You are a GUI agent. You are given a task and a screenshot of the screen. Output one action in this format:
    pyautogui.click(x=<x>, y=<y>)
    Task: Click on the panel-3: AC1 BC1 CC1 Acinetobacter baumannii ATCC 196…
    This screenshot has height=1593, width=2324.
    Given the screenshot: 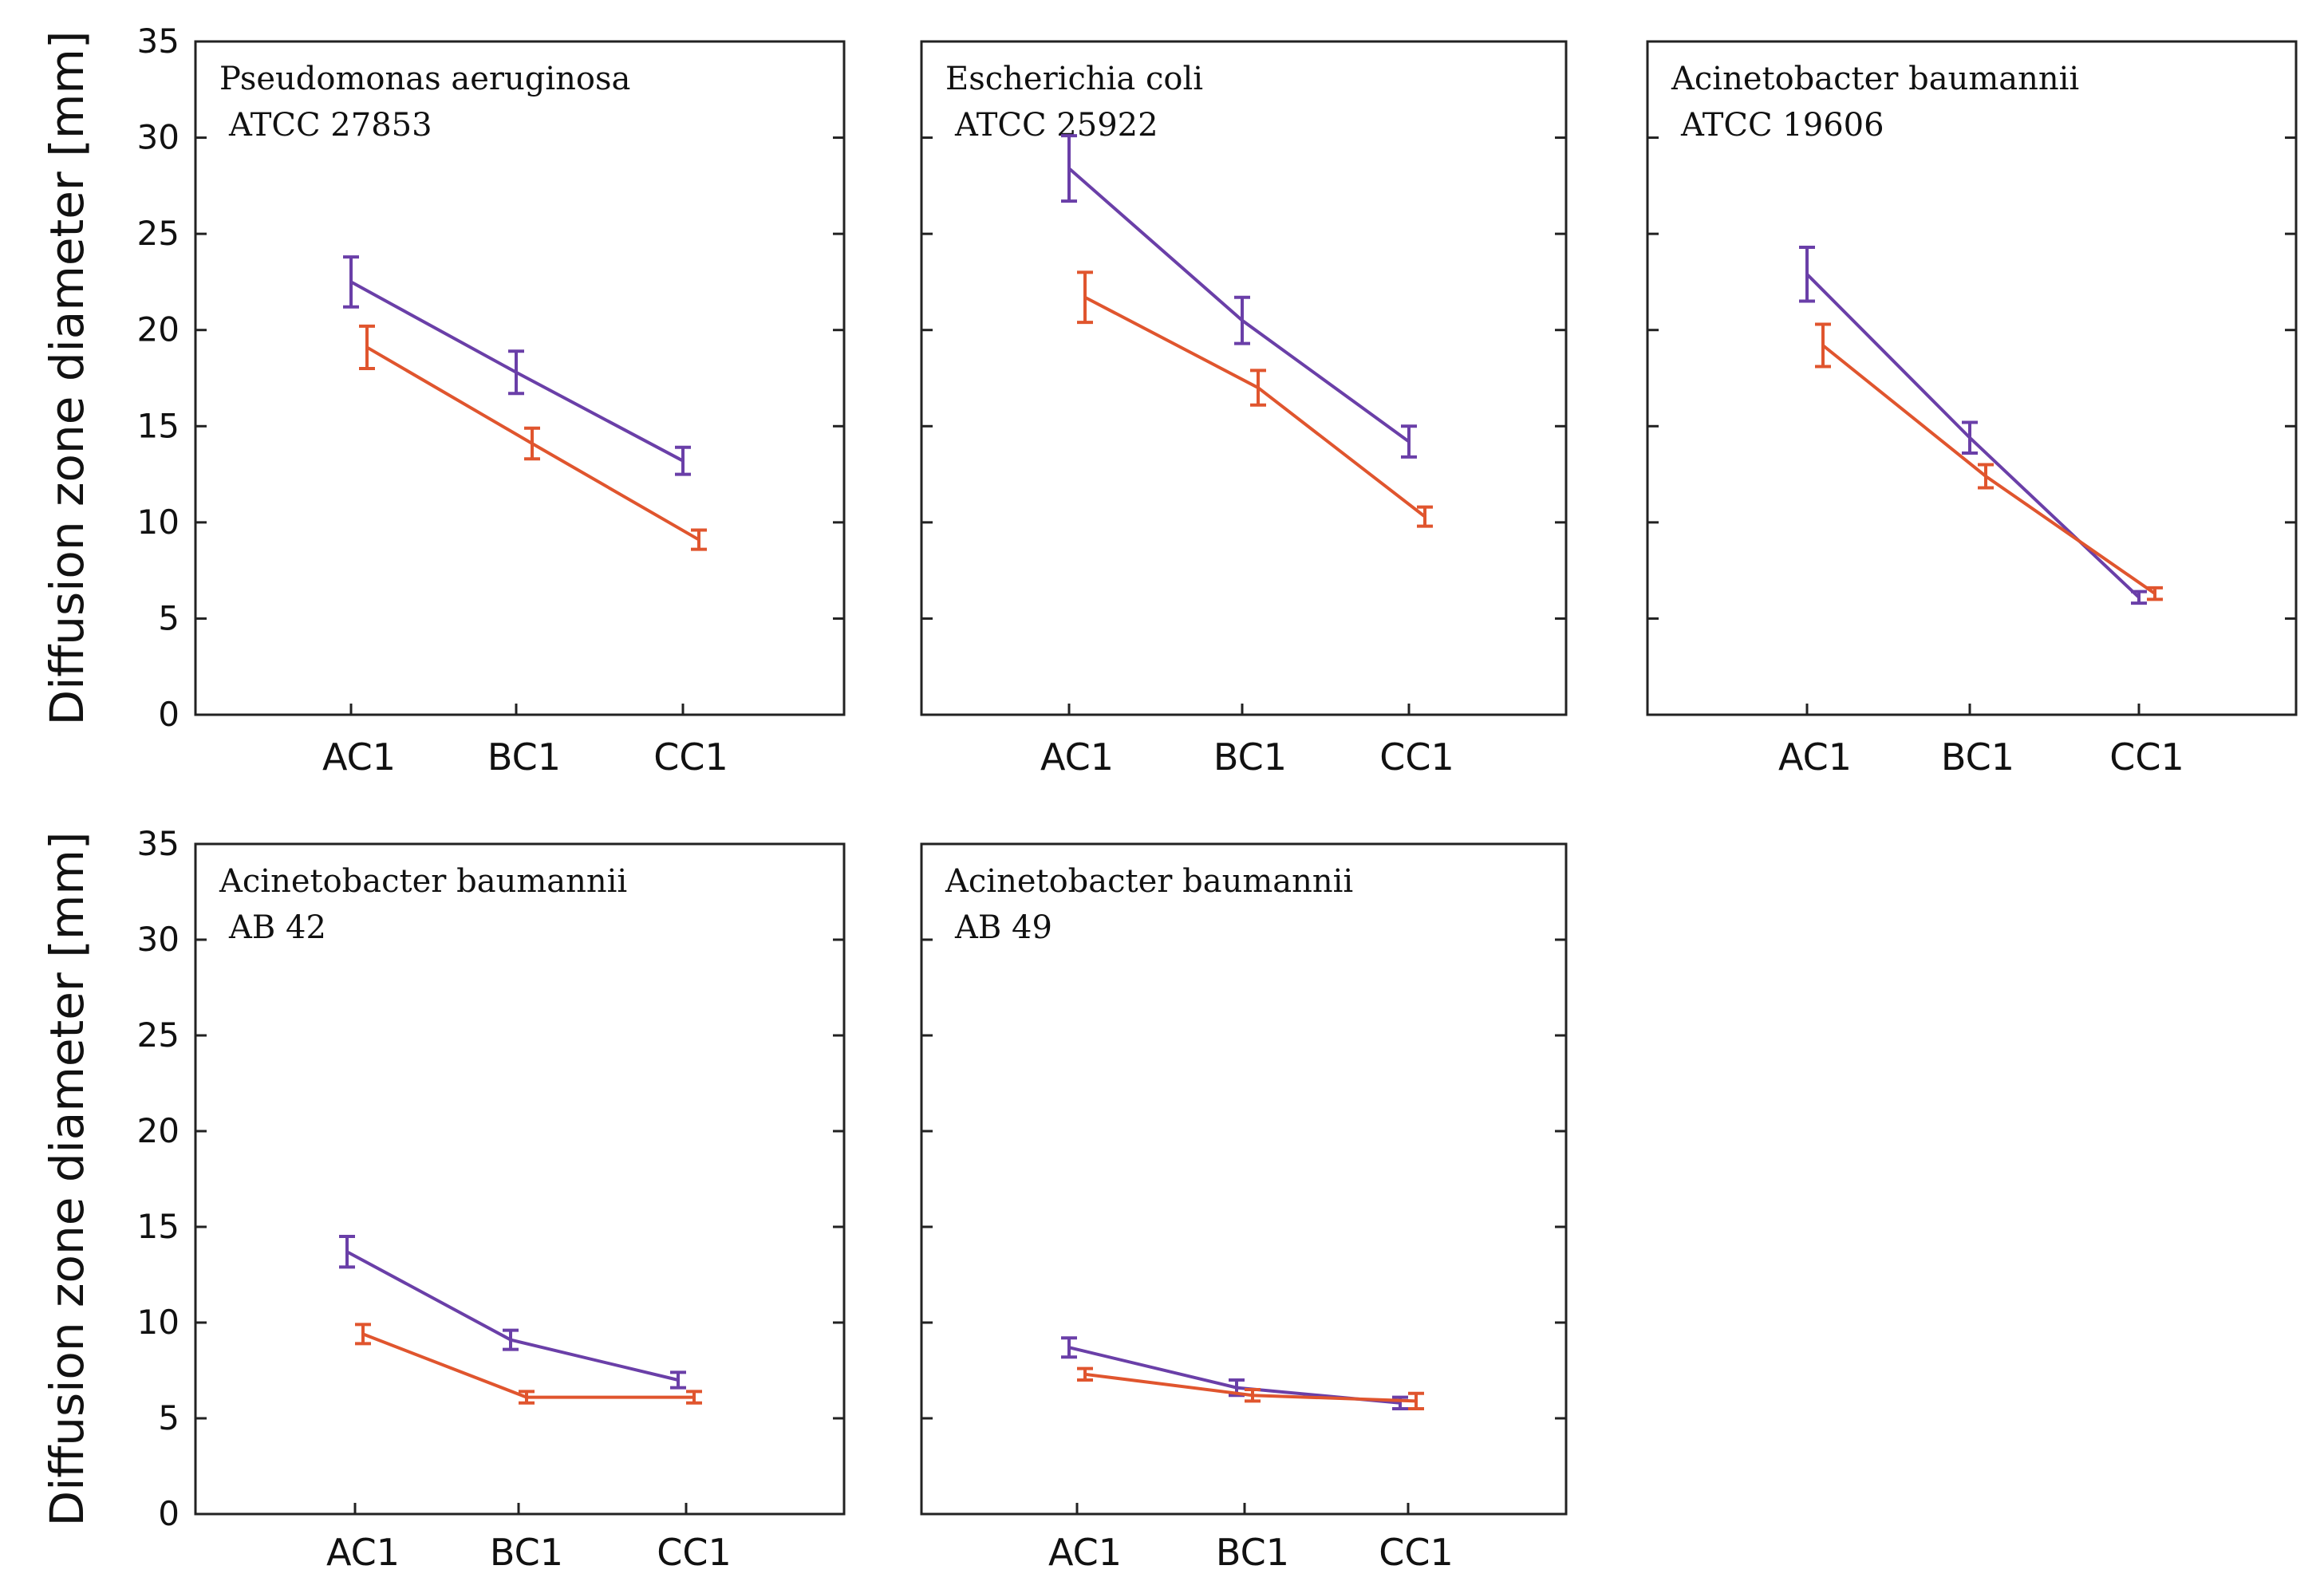 What is the action you would take?
    pyautogui.click(x=1972, y=410)
    